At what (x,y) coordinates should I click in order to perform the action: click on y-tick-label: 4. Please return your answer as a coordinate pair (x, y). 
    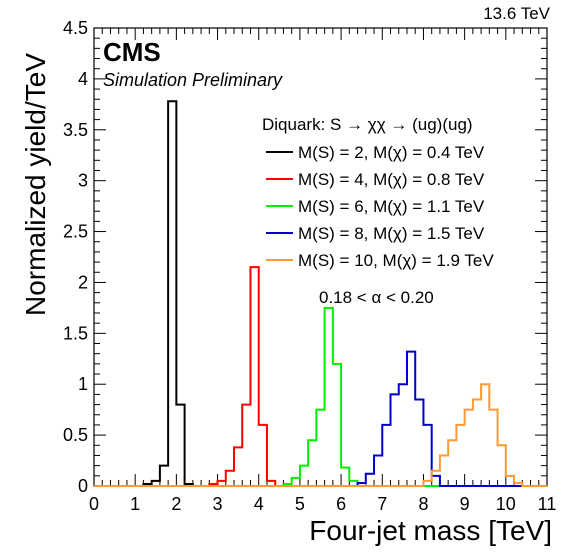
    Looking at the image, I should click on (83, 79).